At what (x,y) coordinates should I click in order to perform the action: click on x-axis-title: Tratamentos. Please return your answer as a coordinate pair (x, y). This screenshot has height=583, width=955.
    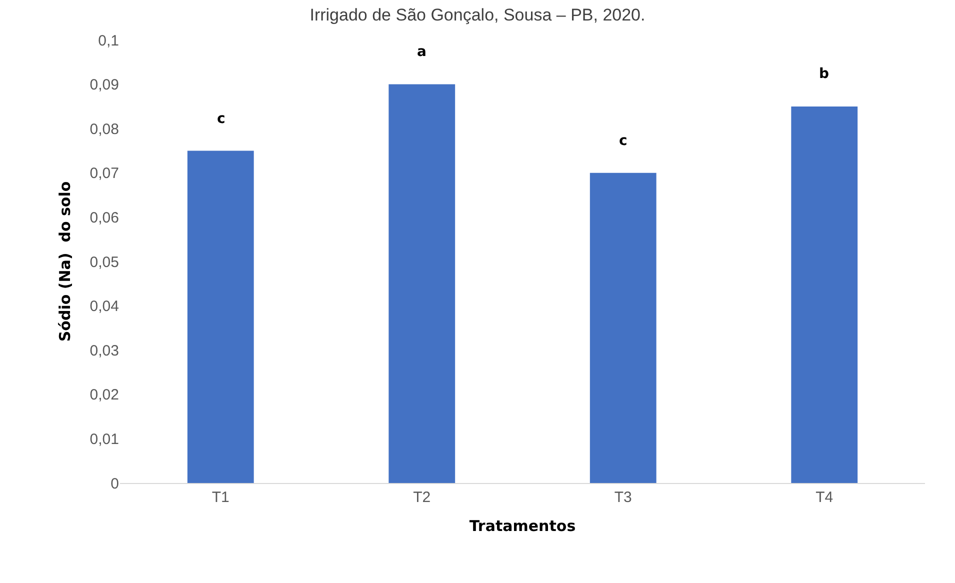
    Looking at the image, I should click on (522, 526).